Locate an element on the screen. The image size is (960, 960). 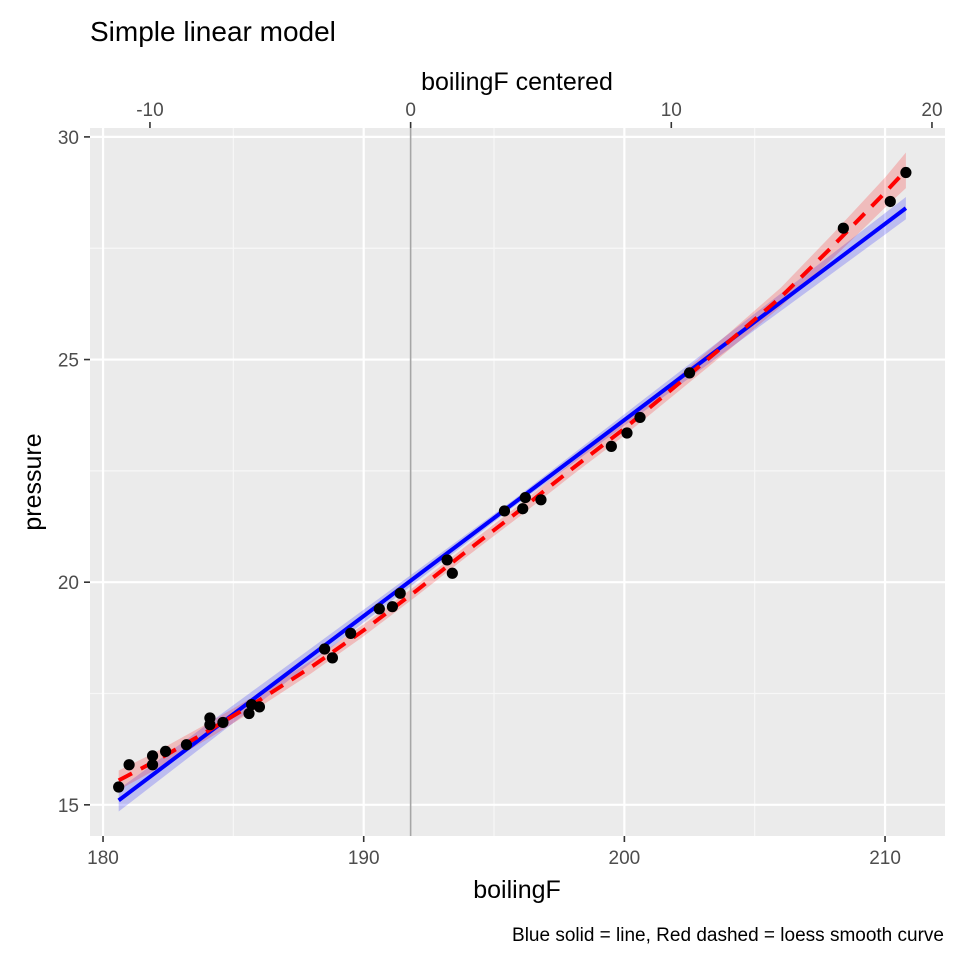
x-tick-label: 210 is located at coordinates (885, 858).